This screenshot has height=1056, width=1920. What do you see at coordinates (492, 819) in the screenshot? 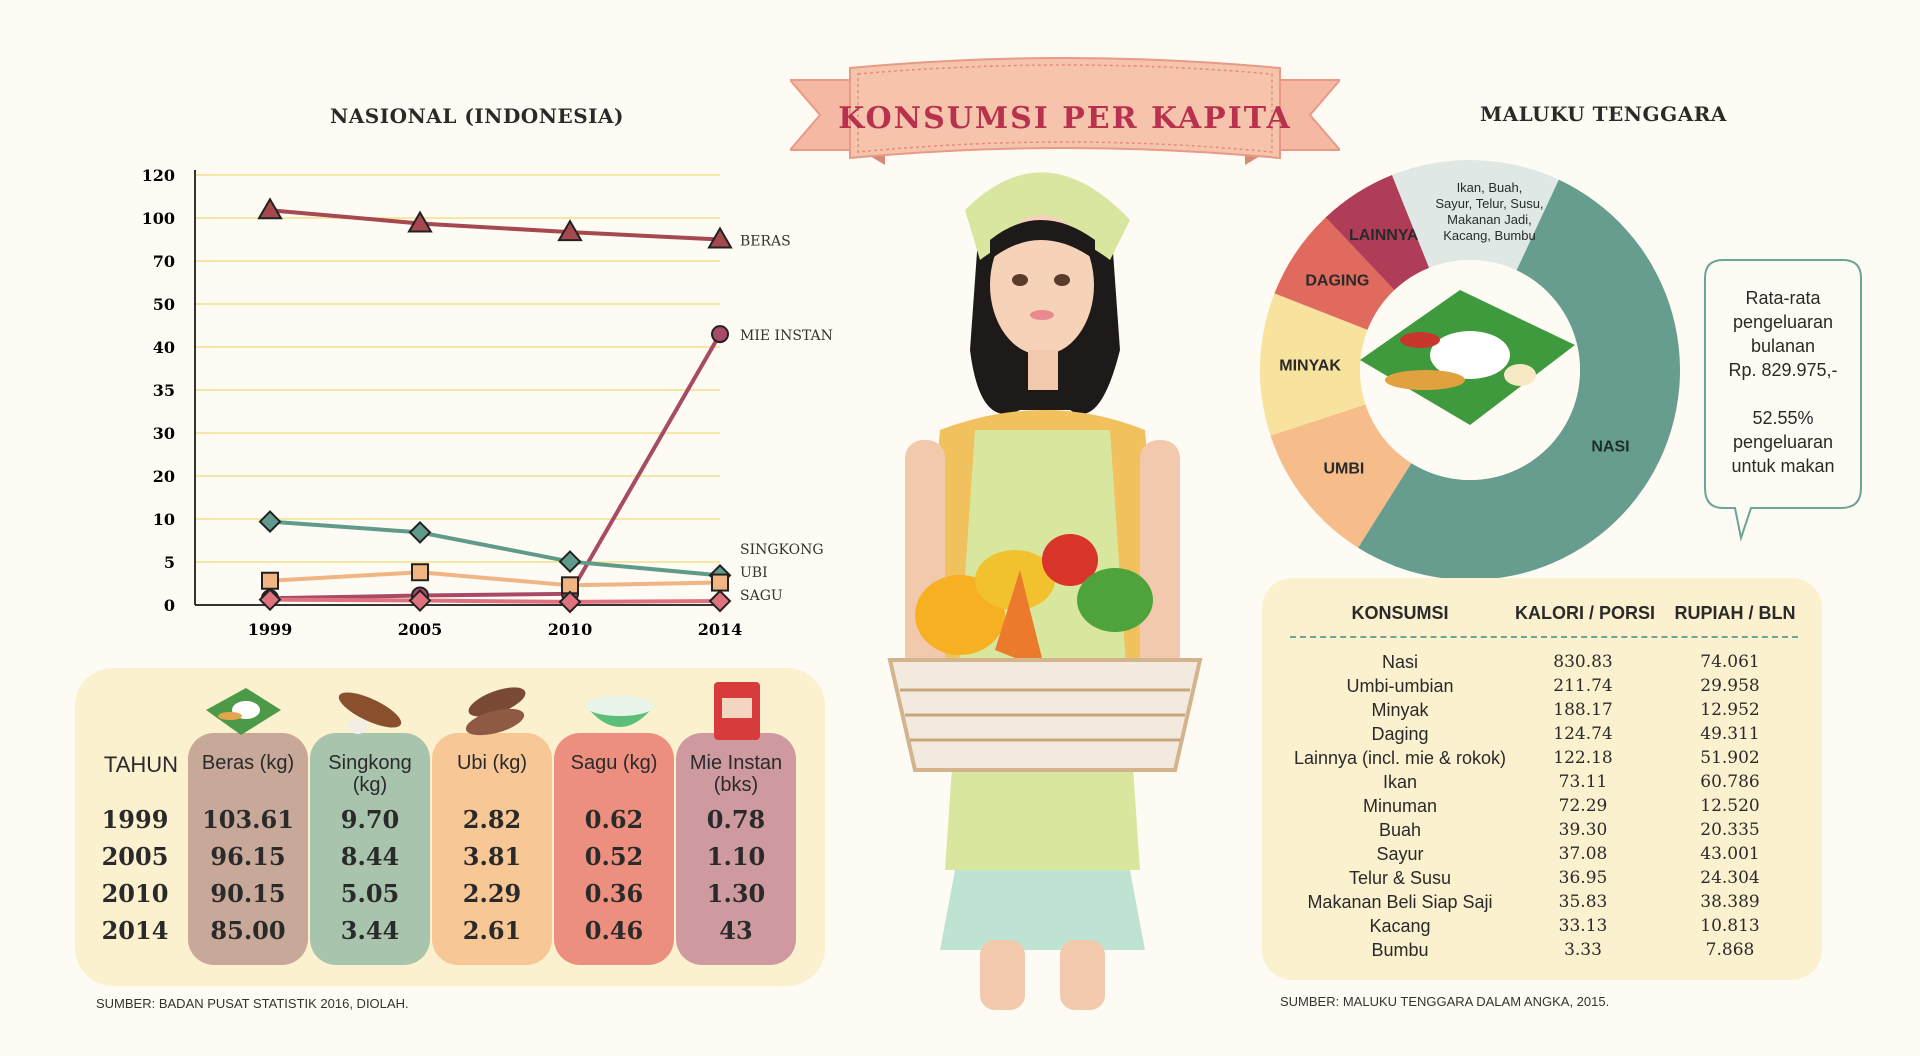
I see `table-cell: 2.82` at bounding box center [492, 819].